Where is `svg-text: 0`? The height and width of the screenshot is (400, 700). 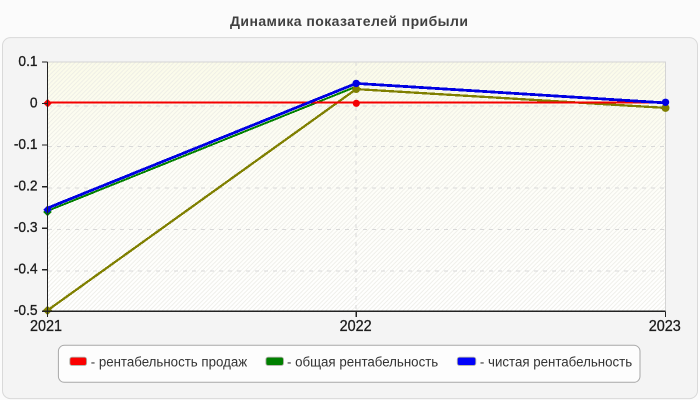 svg-text: 0 is located at coordinates (34, 103).